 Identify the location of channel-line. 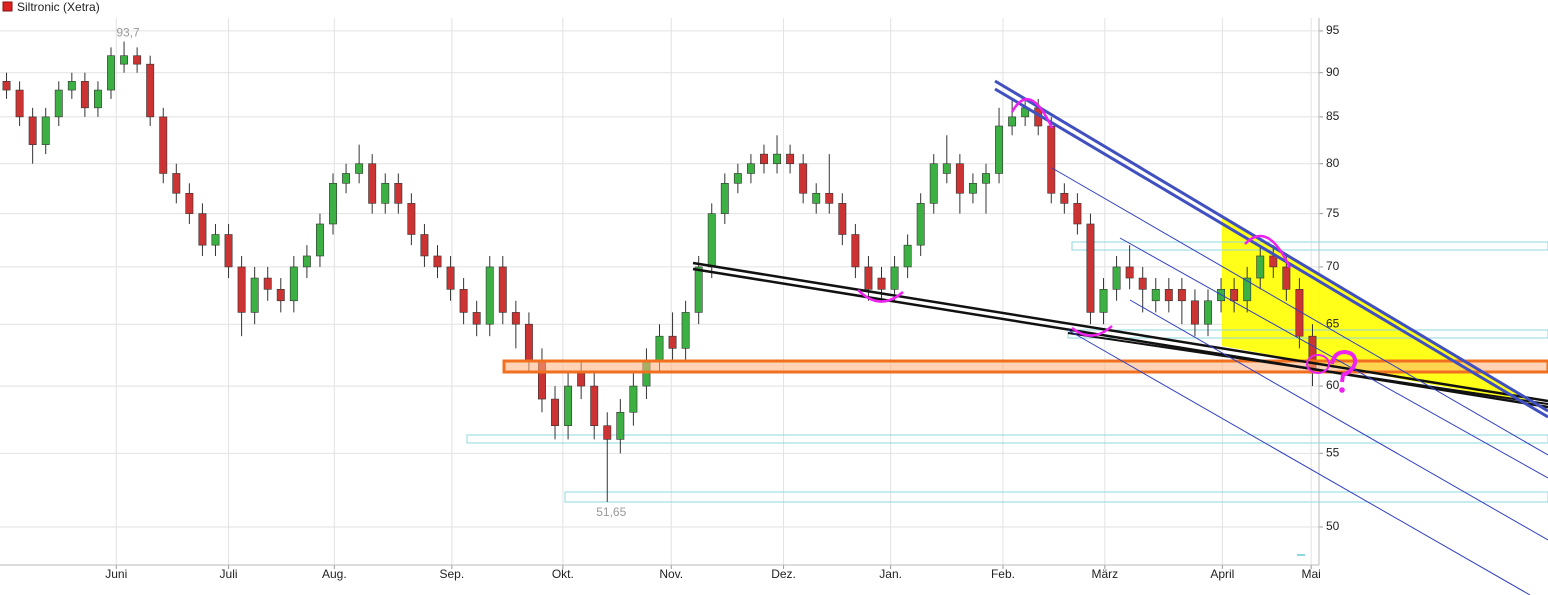
(1338, 420).